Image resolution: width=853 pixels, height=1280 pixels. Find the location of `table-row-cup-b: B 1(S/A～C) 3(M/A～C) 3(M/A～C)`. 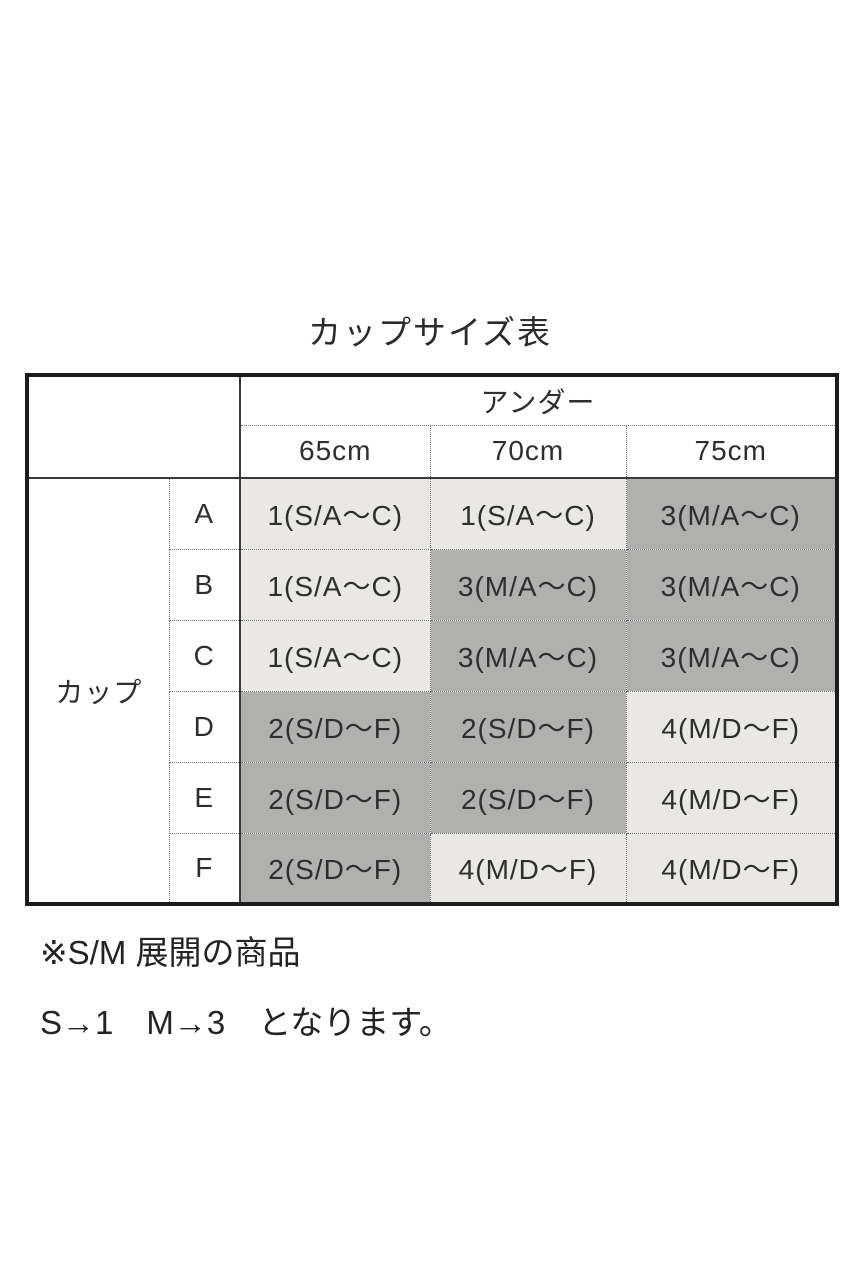

table-row-cup-b: B 1(S/A～C) 3(M/A～C) 3(M/A～C) is located at coordinates (432, 585).